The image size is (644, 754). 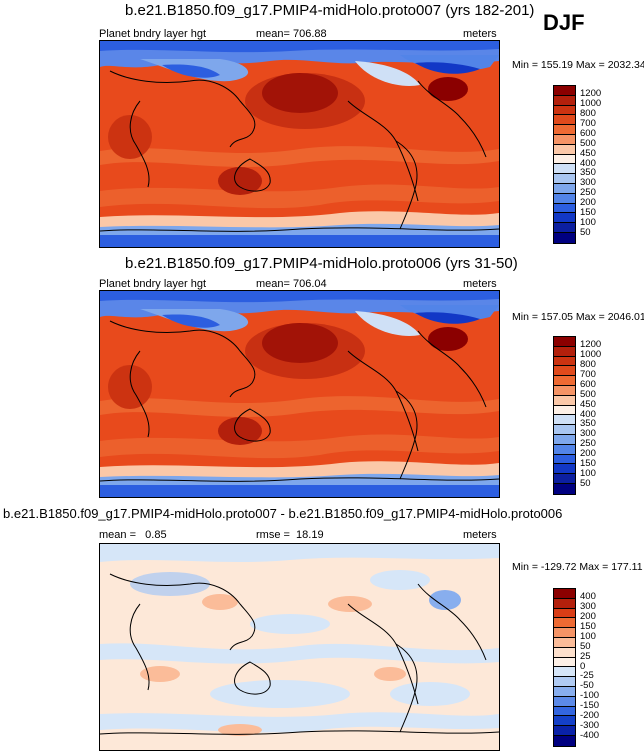 I want to click on panel-3-rmse: rmse = 18.19, so click(x=290, y=535).